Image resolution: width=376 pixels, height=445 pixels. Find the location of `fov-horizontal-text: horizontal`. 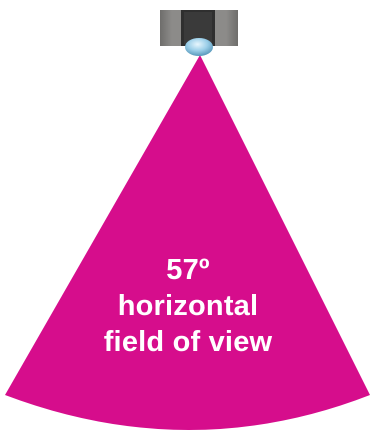

fov-horizontal-text: horizontal is located at coordinates (188, 306).